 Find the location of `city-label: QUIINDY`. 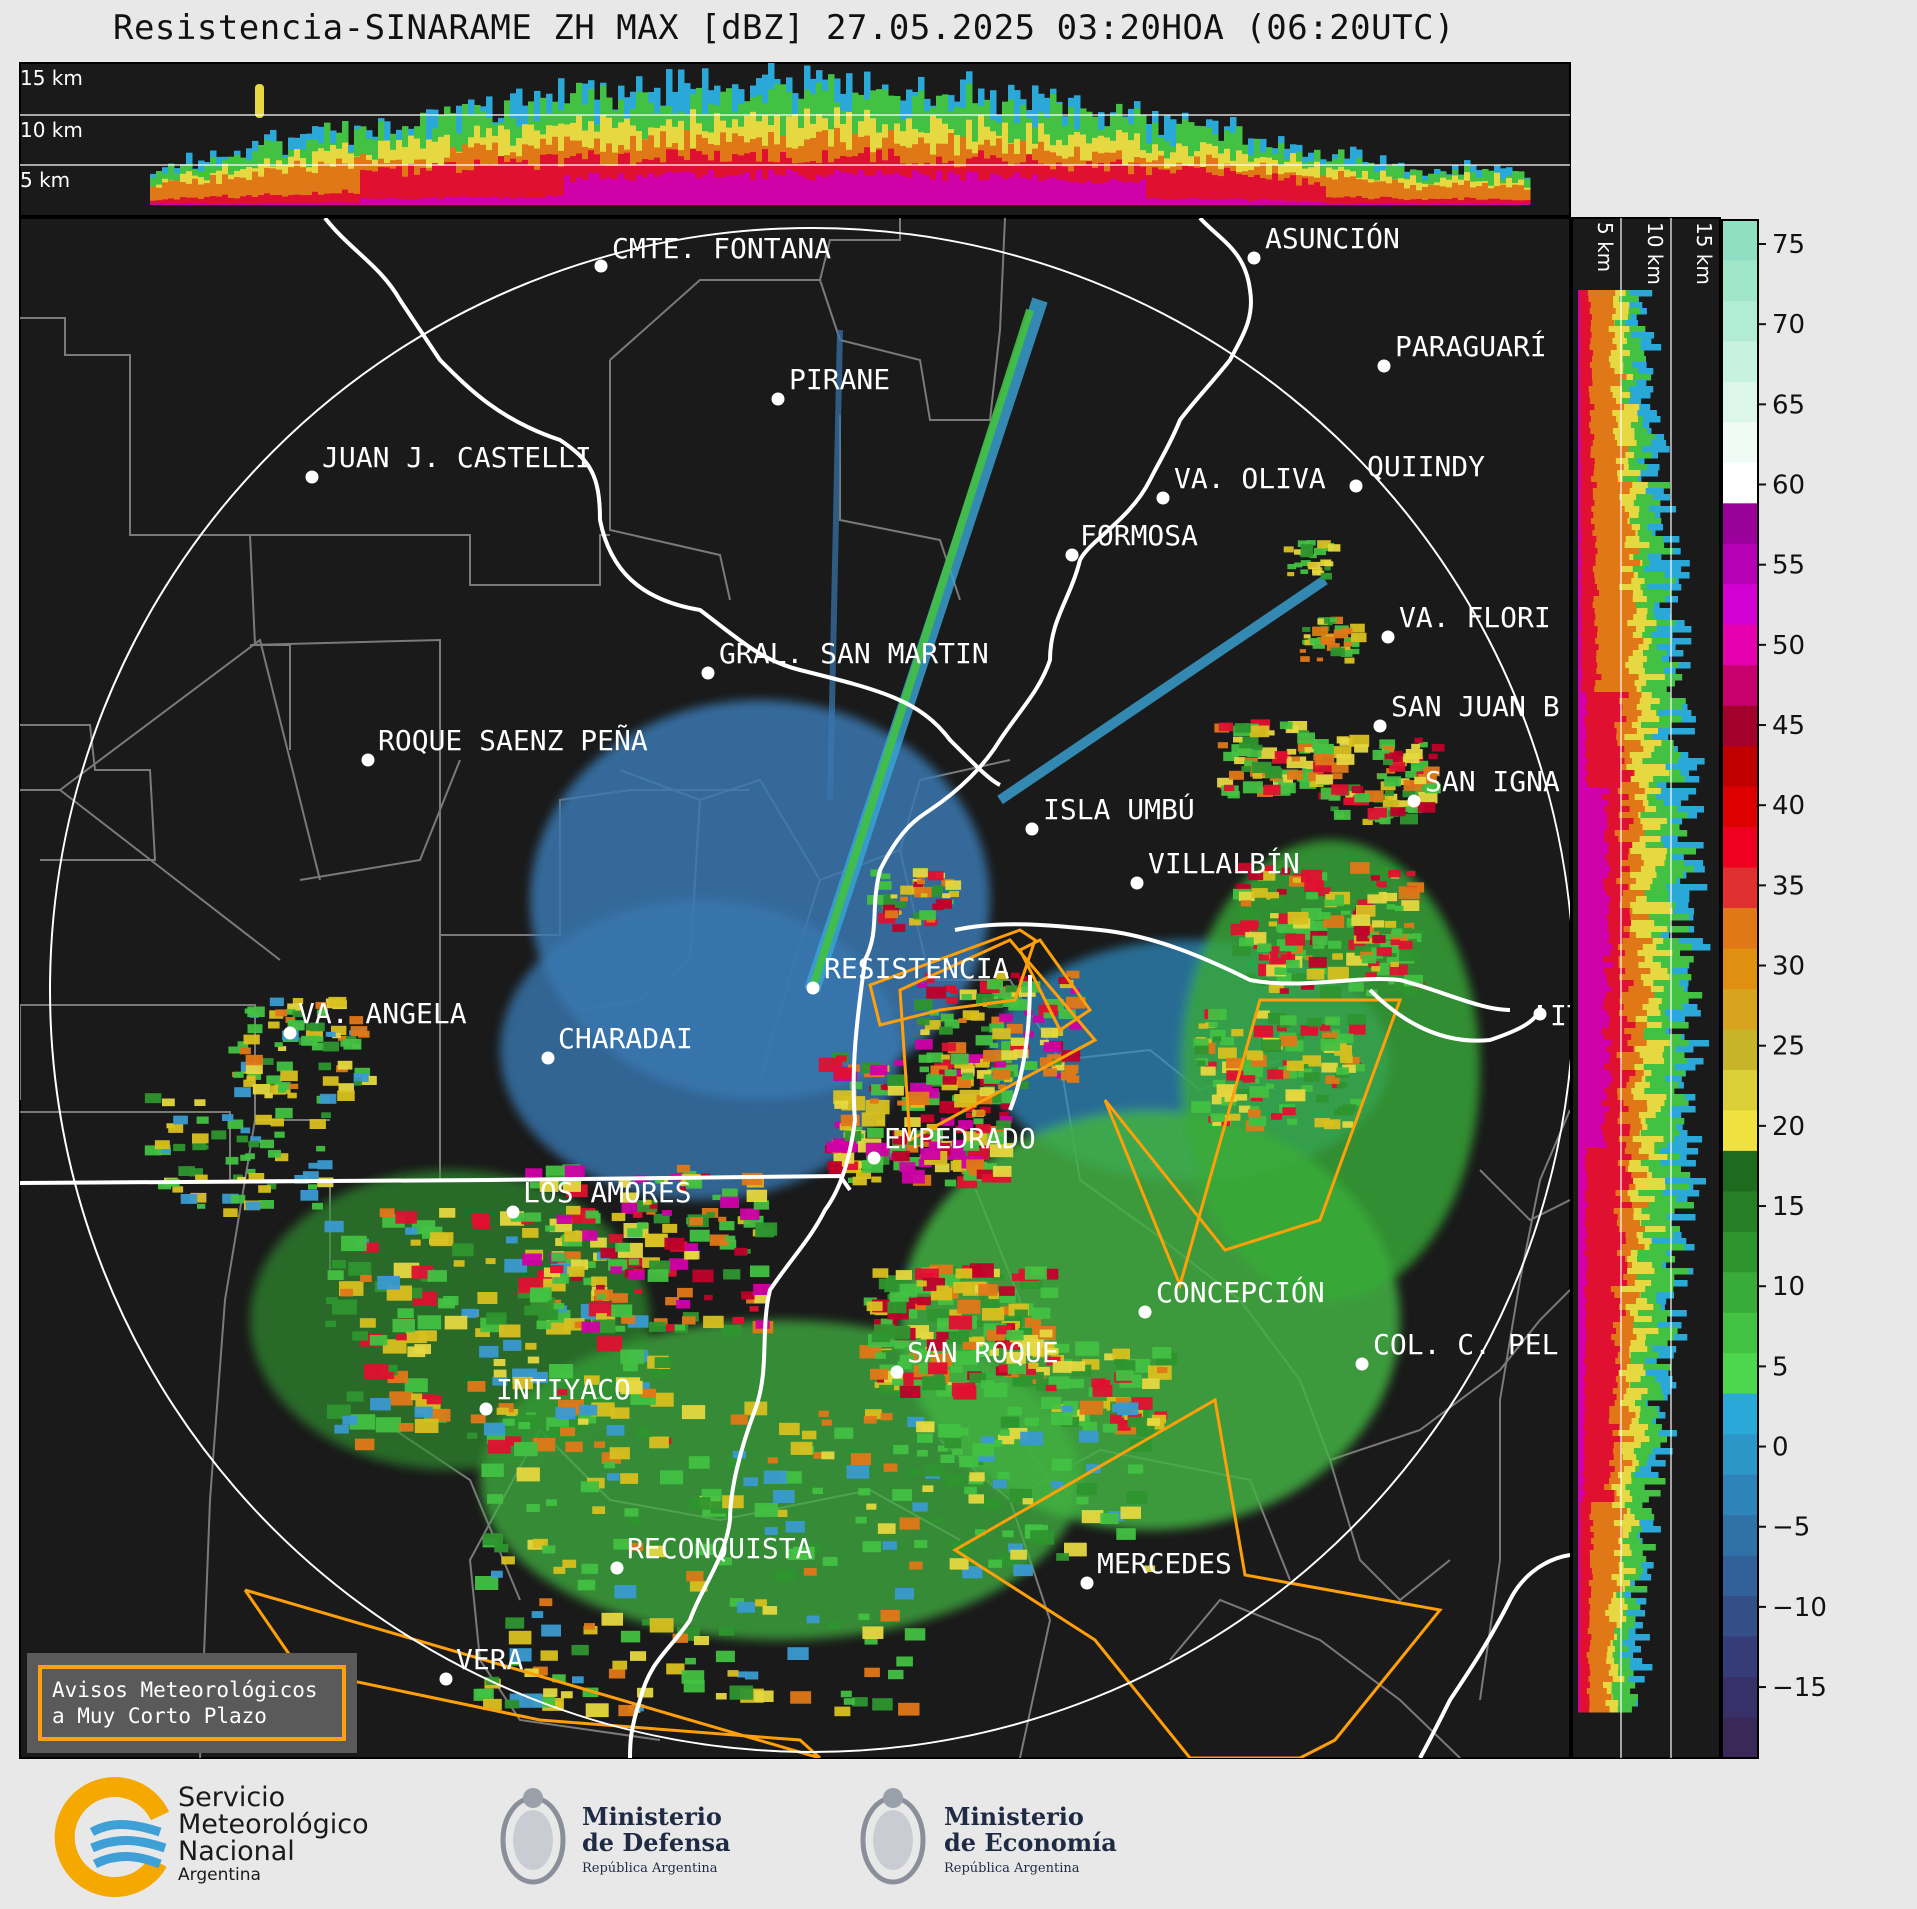

city-label: QUIINDY is located at coordinates (1426, 466).